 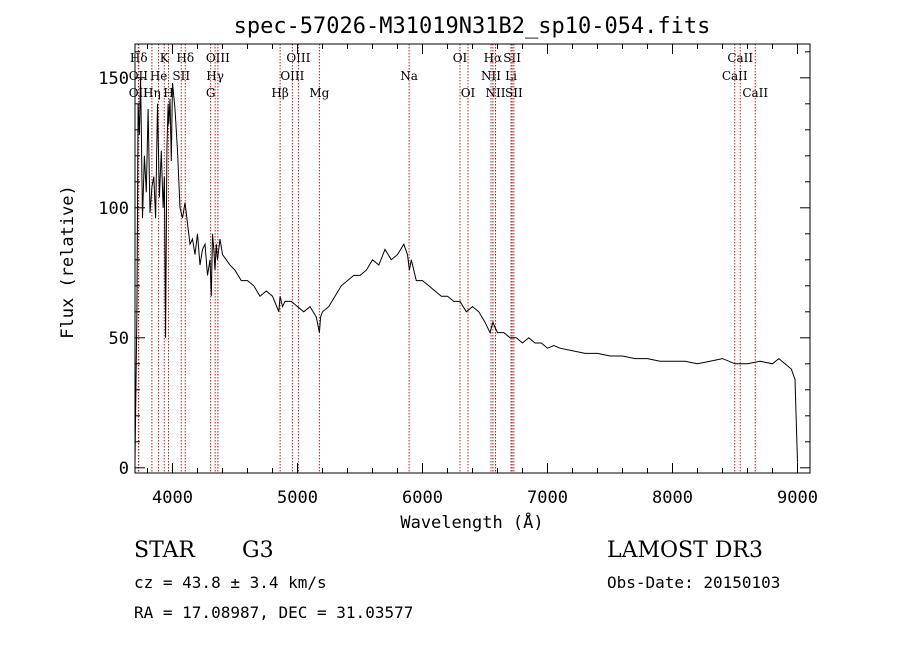 I want to click on y-axis-label: Flux (relative), so click(x=68, y=262).